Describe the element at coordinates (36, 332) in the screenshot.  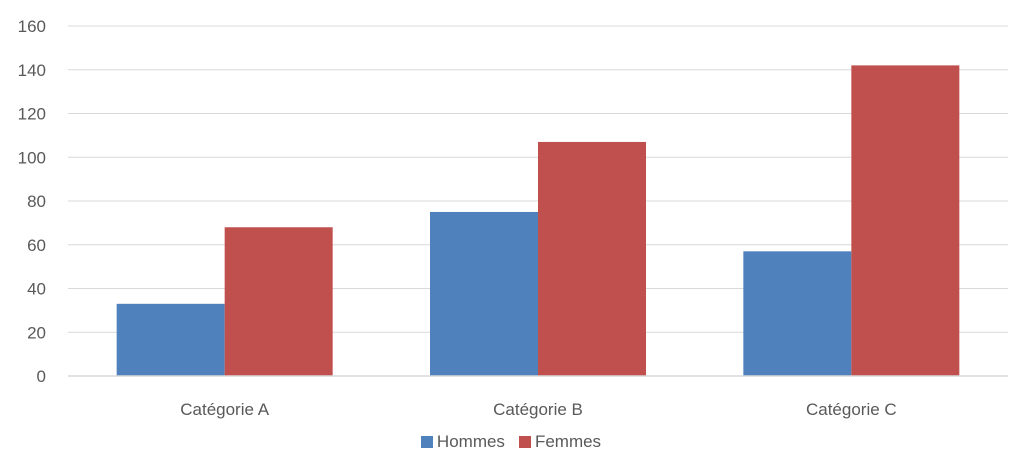
I see `y-tick-label: 20` at that location.